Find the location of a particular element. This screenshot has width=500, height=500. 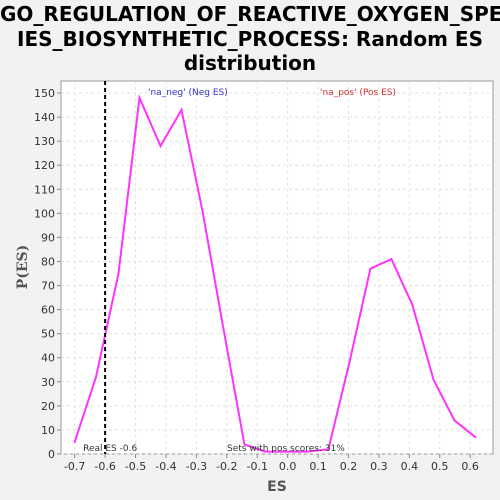

y-tick-label: 90 is located at coordinates (48, 237).